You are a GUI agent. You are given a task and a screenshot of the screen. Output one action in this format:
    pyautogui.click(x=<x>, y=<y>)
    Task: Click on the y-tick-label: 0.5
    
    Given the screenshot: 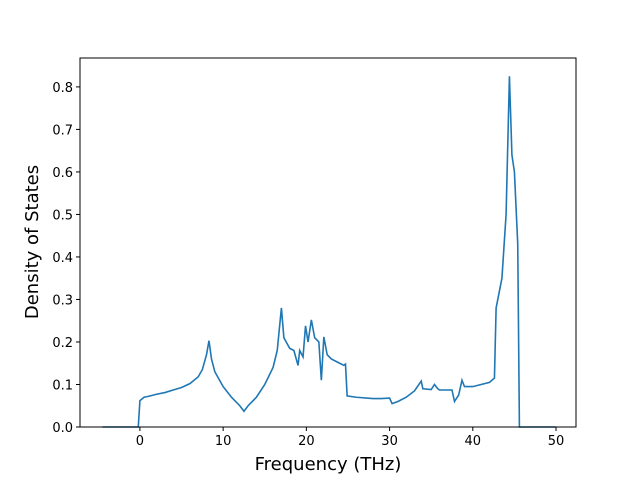 What is the action you would take?
    pyautogui.click(x=62, y=215)
    